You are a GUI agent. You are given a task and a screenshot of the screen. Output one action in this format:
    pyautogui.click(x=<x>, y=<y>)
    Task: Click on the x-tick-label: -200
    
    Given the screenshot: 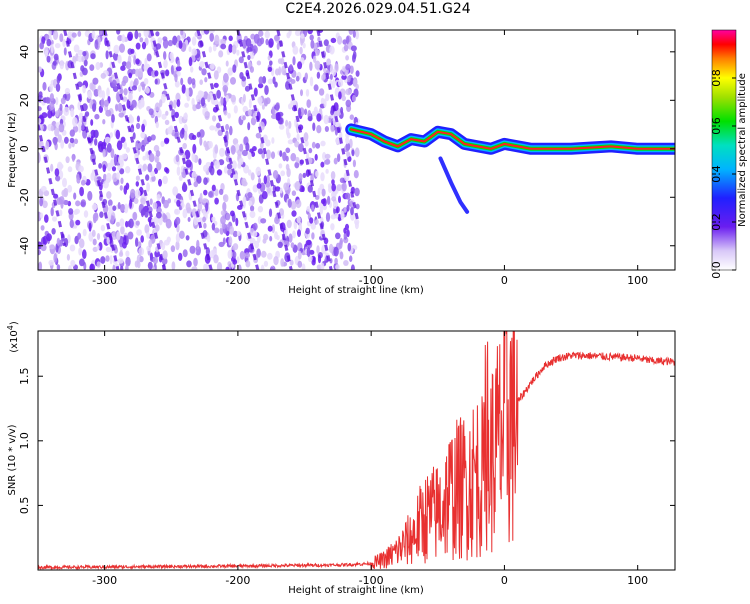 What is the action you would take?
    pyautogui.click(x=237, y=580)
    